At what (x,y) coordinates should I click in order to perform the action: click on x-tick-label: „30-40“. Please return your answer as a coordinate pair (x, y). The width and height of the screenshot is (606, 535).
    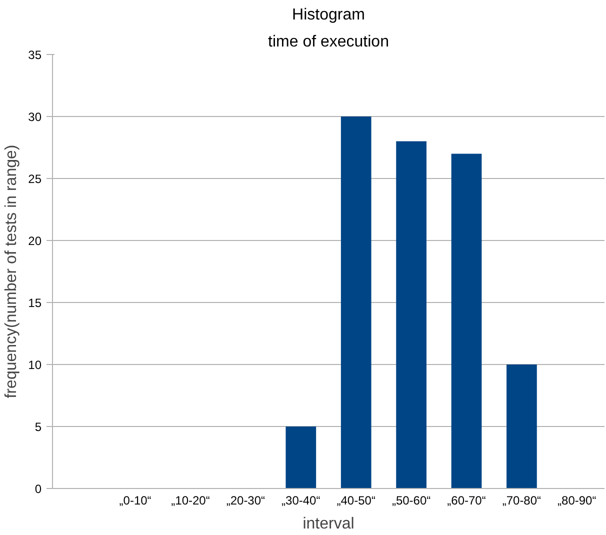
    Looking at the image, I should click on (301, 501).